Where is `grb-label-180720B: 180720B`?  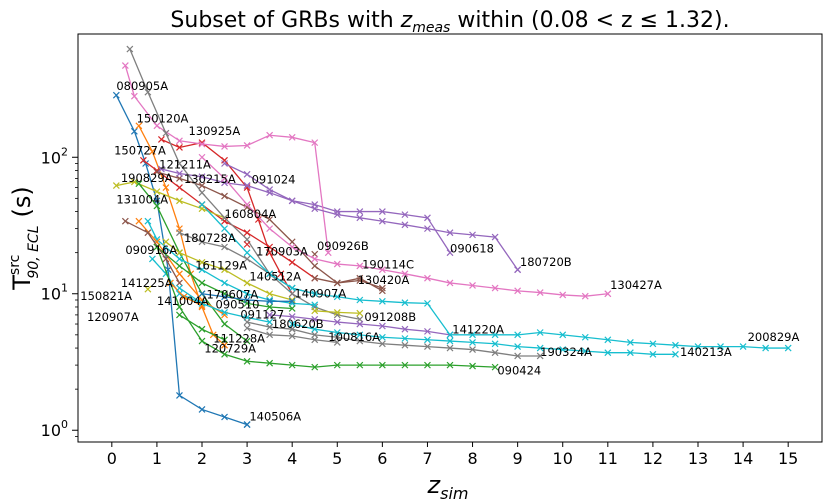
grb-label-180720B: 180720B is located at coordinates (546, 262).